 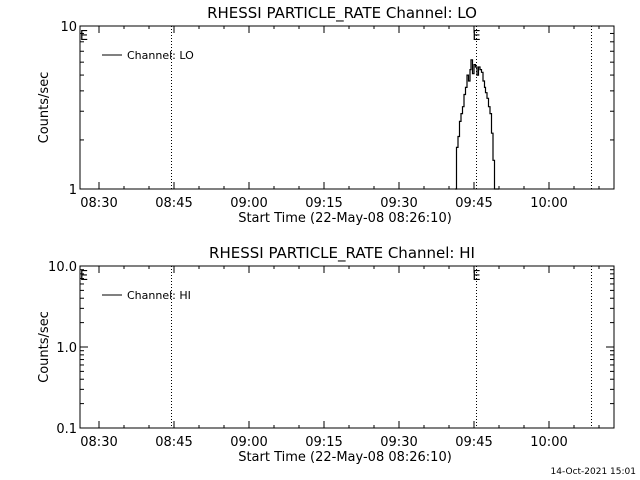 I want to click on y-tick-label: 1.0, so click(x=66, y=348).